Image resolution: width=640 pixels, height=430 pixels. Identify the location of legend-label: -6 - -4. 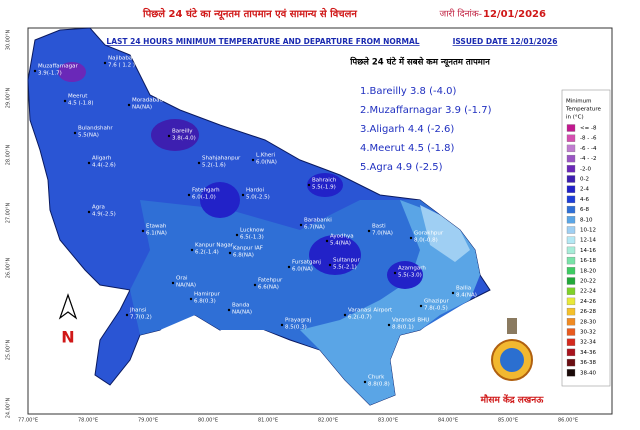
(588, 149).